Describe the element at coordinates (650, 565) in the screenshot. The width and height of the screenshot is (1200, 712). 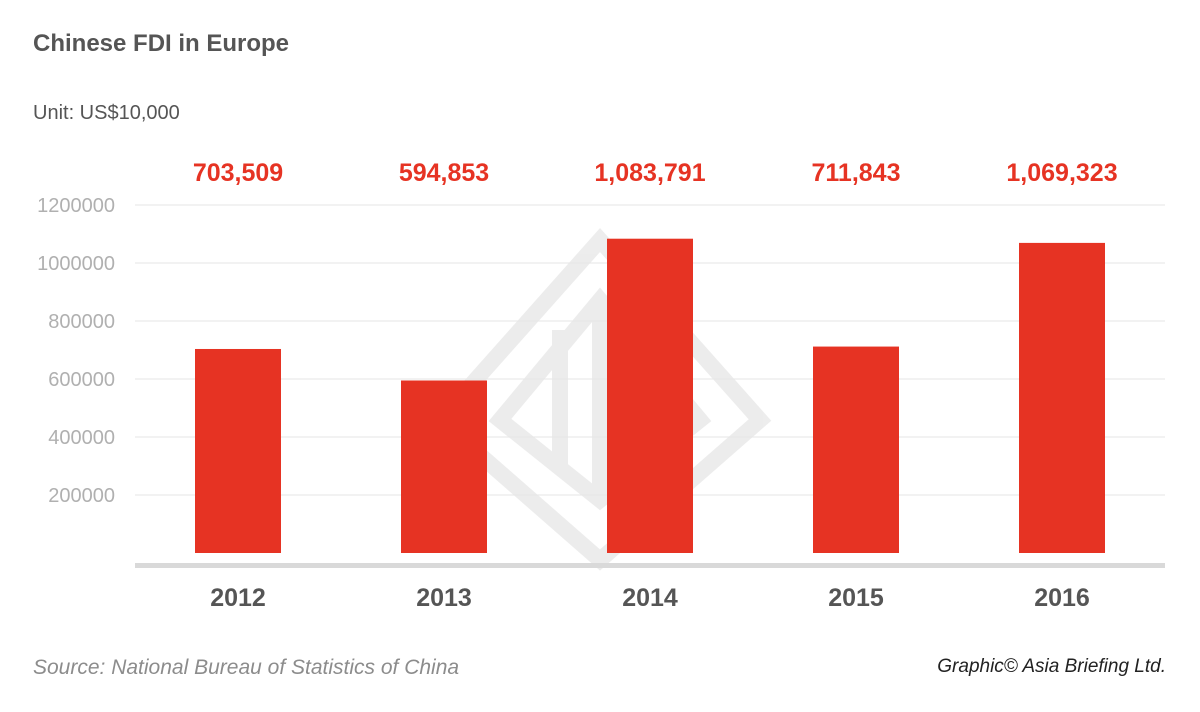
I see `x-axis-line` at that location.